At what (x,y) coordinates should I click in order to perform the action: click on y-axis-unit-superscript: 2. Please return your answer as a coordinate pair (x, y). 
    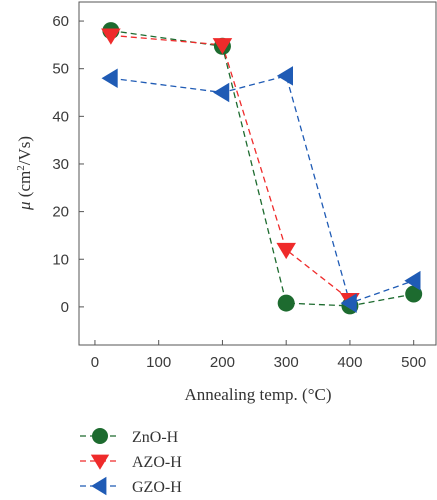
    Looking at the image, I should click on (21, 168).